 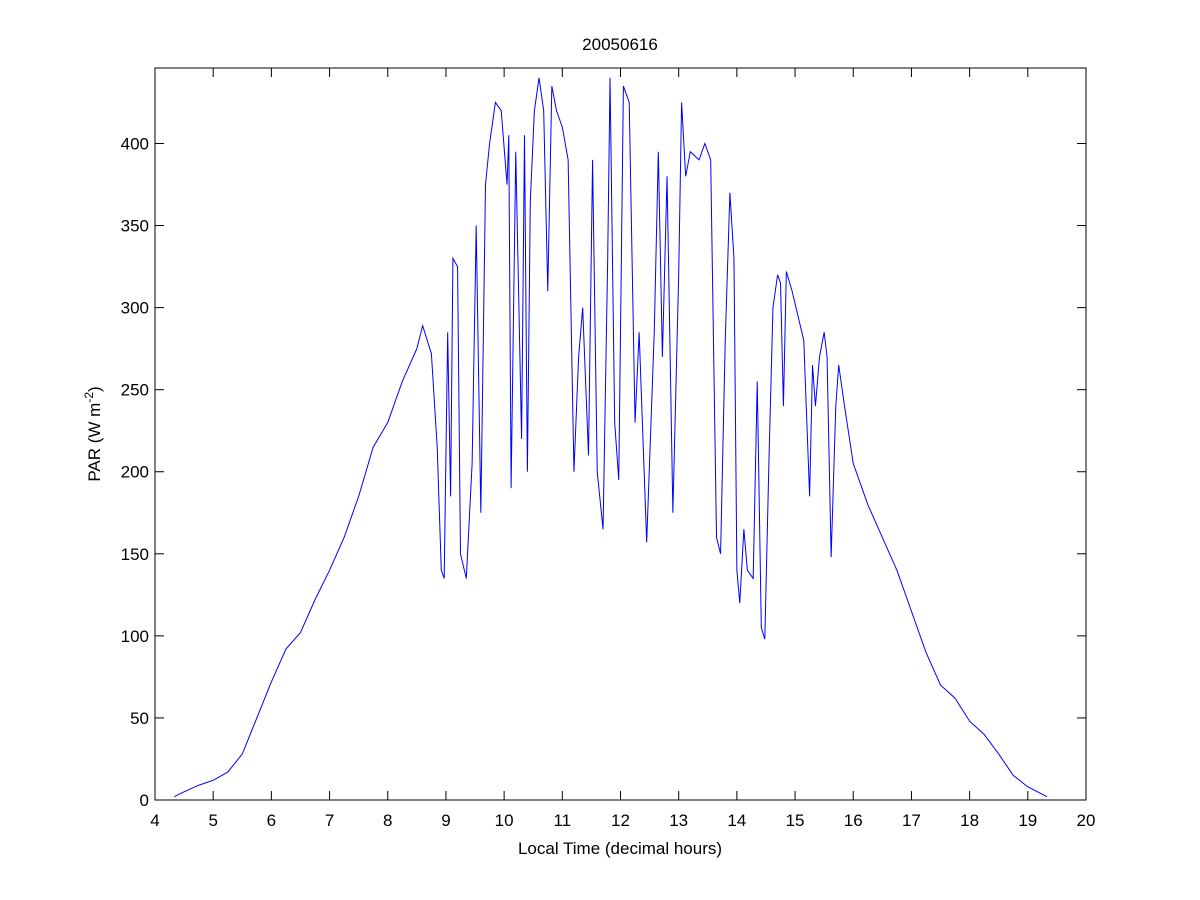 I want to click on x-tick-label: 8, so click(x=387, y=820).